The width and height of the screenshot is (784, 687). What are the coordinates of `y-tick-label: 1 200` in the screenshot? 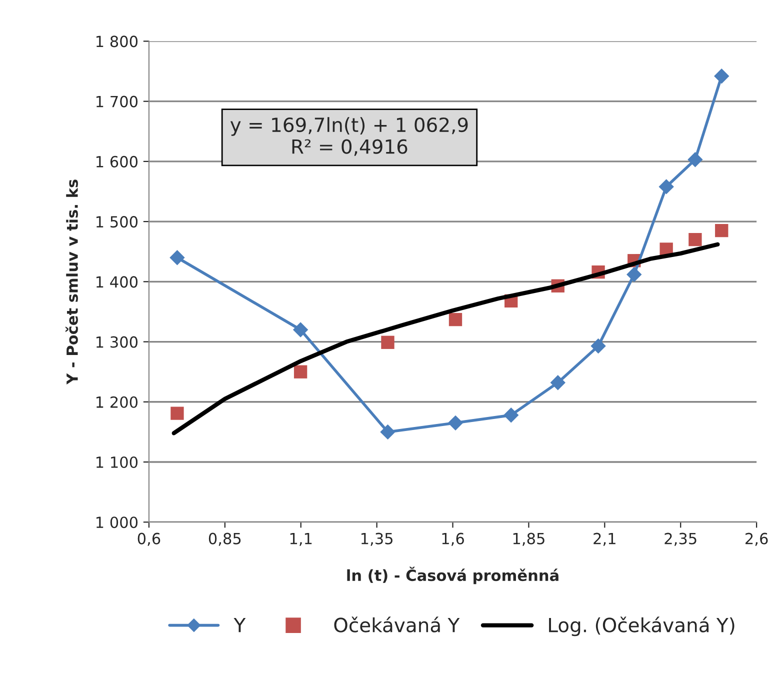 It's located at (117, 402).